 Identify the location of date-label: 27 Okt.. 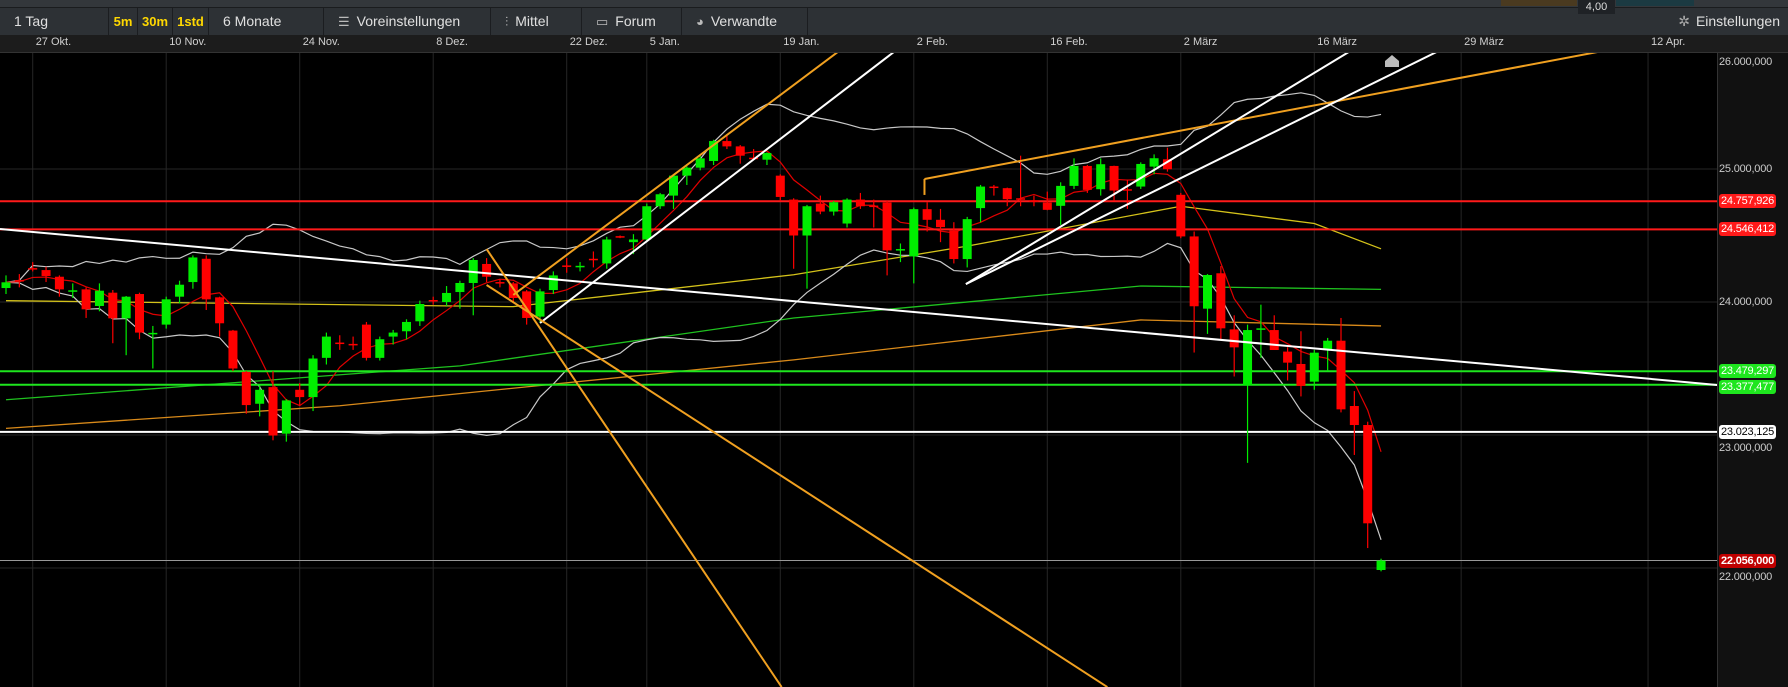
(53, 42).